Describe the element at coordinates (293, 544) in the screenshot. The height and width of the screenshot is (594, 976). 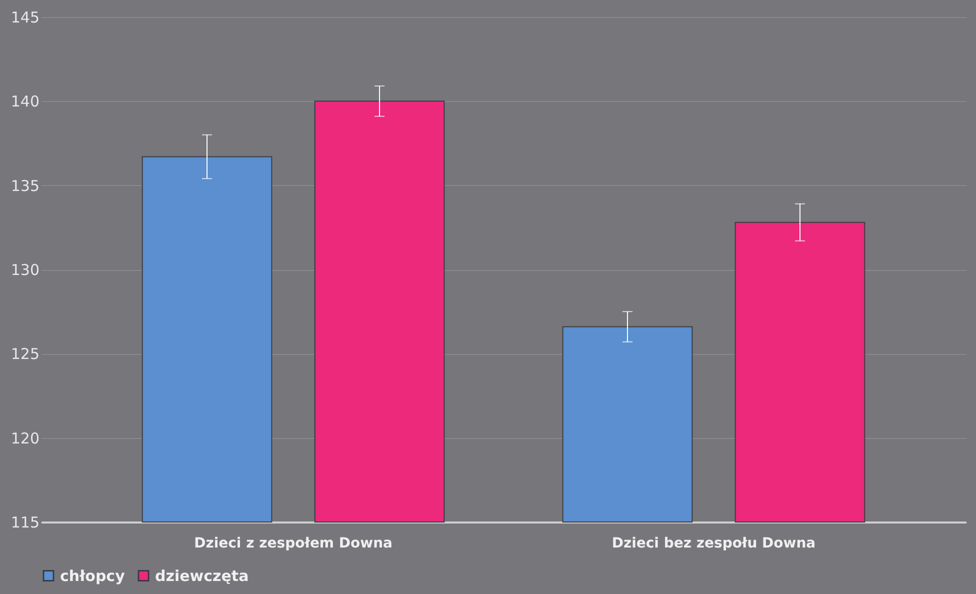
I see `x-tick-label: Dzieci z zespołem Downa` at that location.